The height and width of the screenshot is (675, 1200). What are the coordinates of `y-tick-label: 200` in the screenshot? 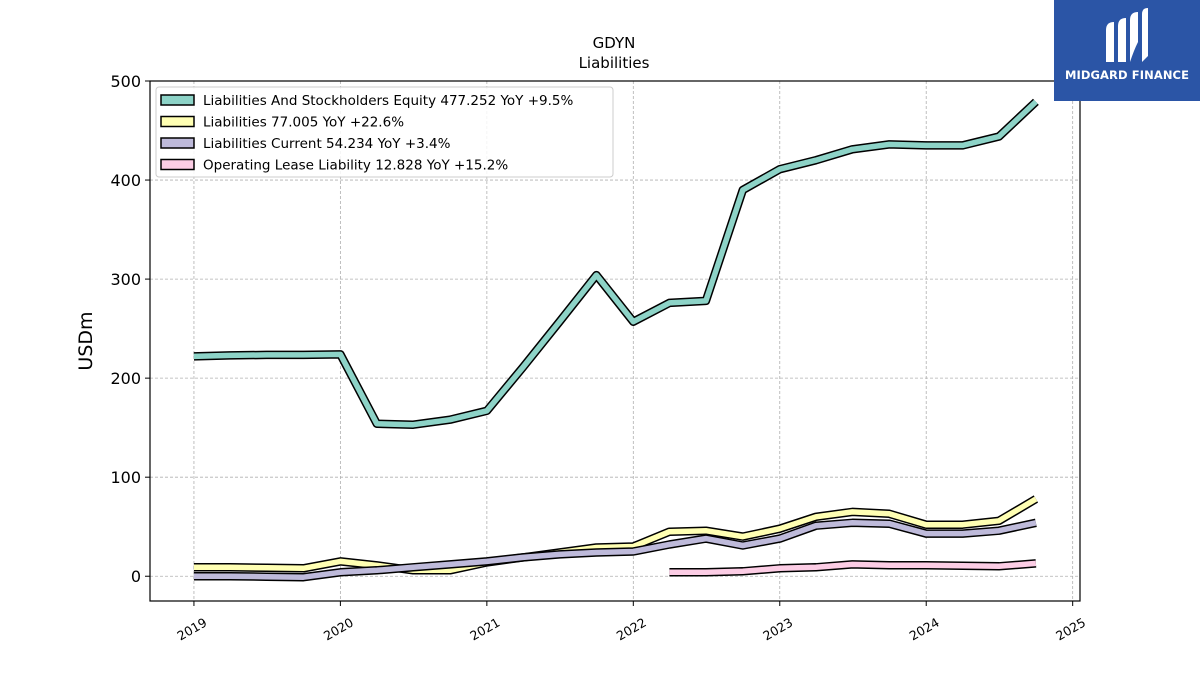 It's located at (125, 378).